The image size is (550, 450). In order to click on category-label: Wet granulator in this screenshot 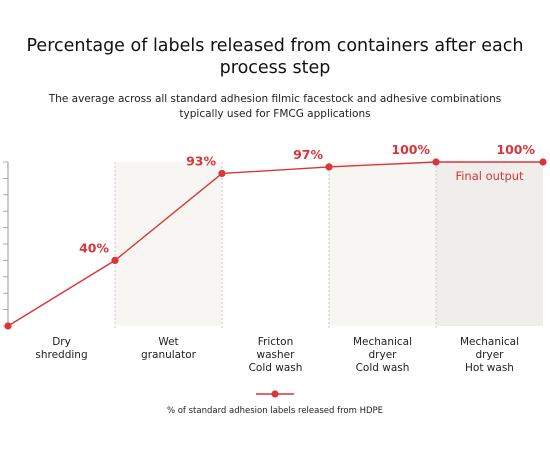, I will do `click(169, 348)`.